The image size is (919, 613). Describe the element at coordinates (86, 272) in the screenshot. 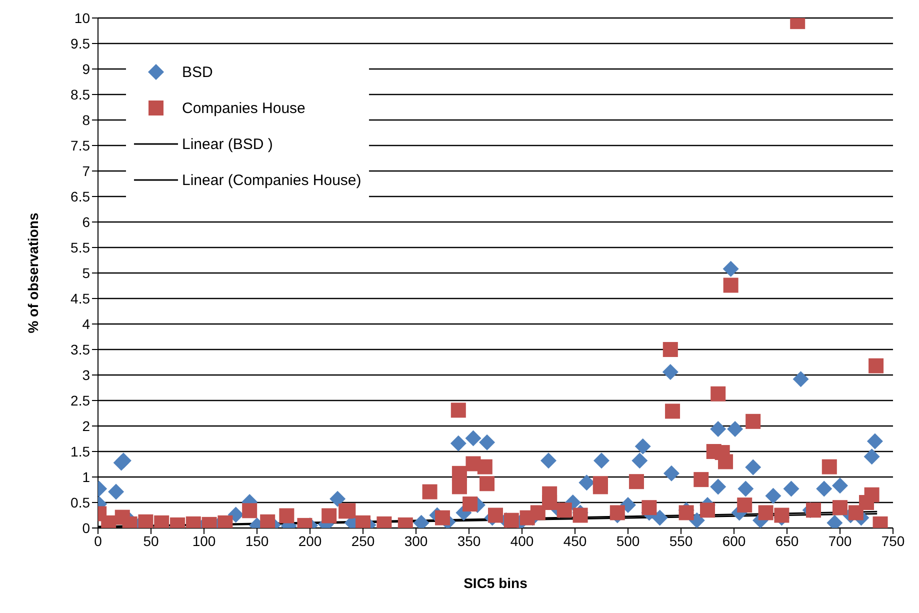

I see `y-tick-label: 5` at that location.